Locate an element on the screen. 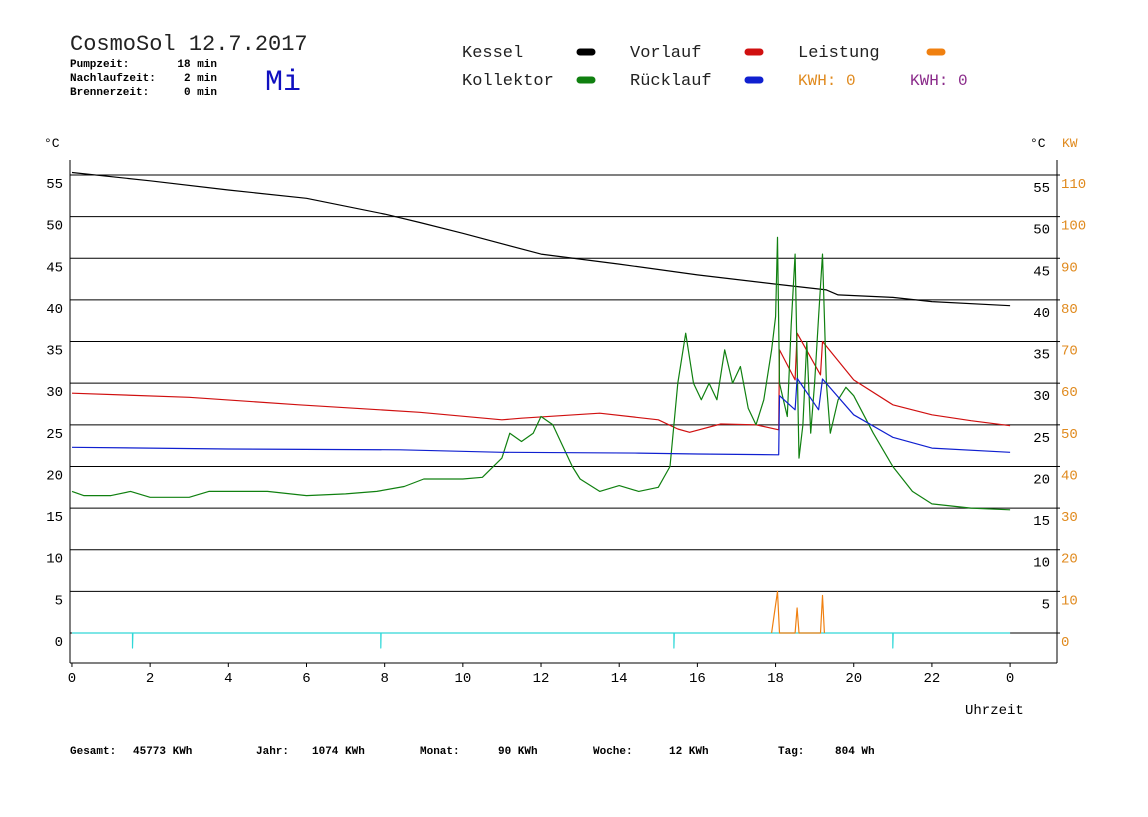 This screenshot has height=817, width=1148. x-tick-label: 8 is located at coordinates (384, 679).